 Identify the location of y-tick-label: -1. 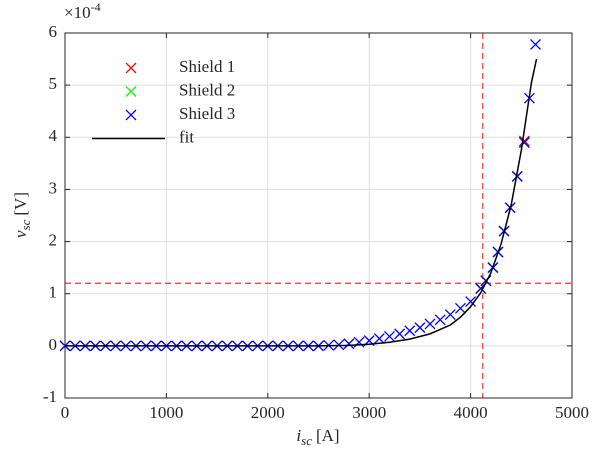
(50, 396).